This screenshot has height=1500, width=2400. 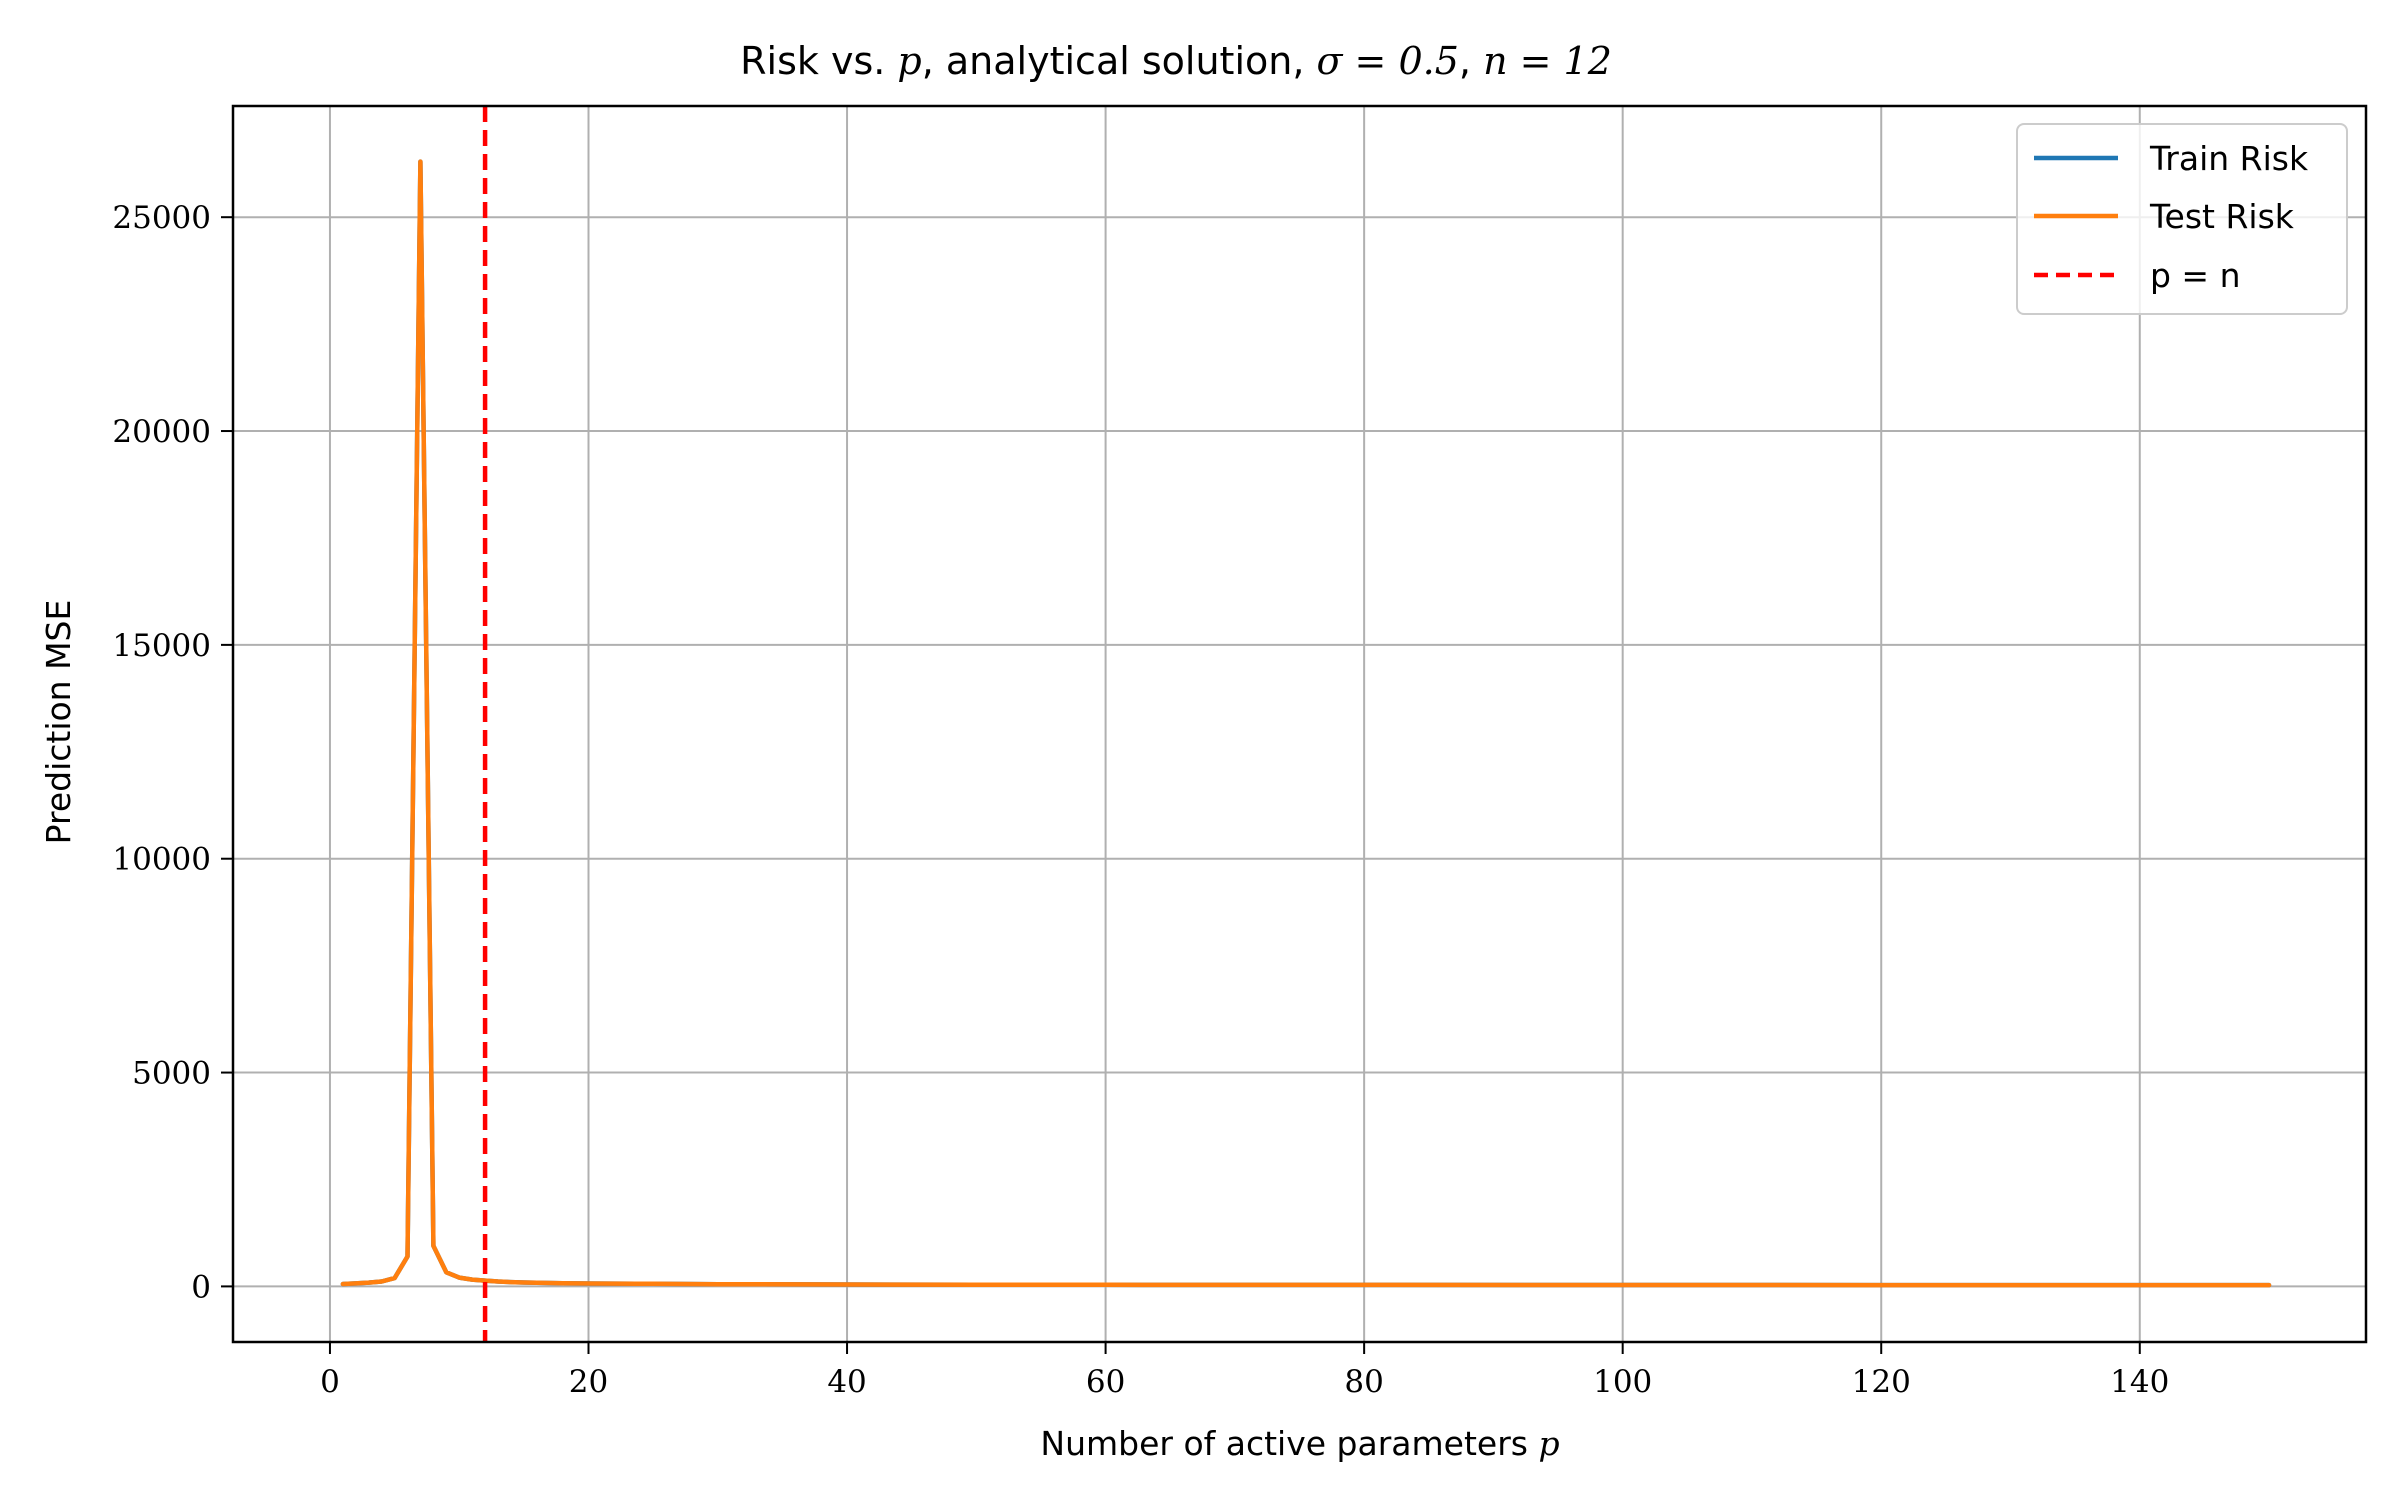 I want to click on x-tick-label: 20, so click(x=588, y=1382).